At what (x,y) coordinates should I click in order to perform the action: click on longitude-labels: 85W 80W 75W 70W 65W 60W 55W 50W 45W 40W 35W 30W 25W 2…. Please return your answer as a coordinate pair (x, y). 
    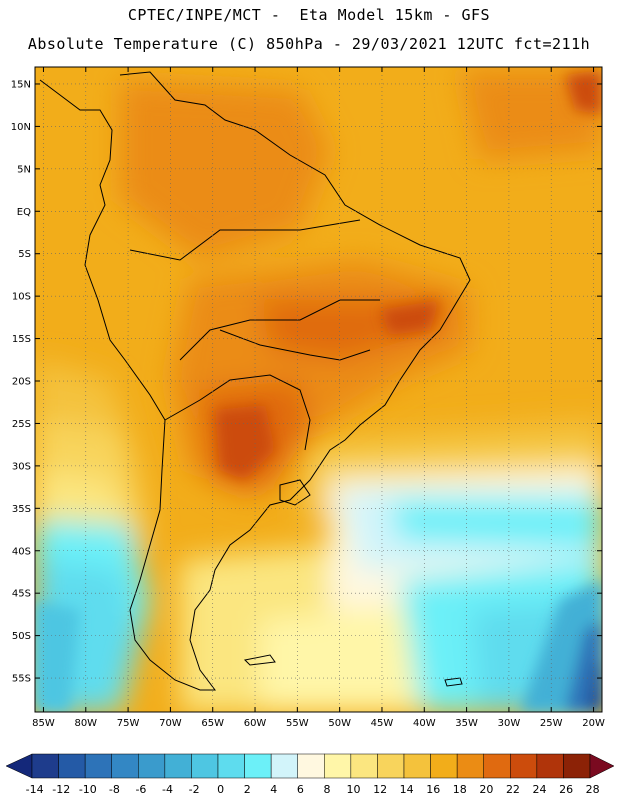
    Looking at the image, I should click on (318, 723).